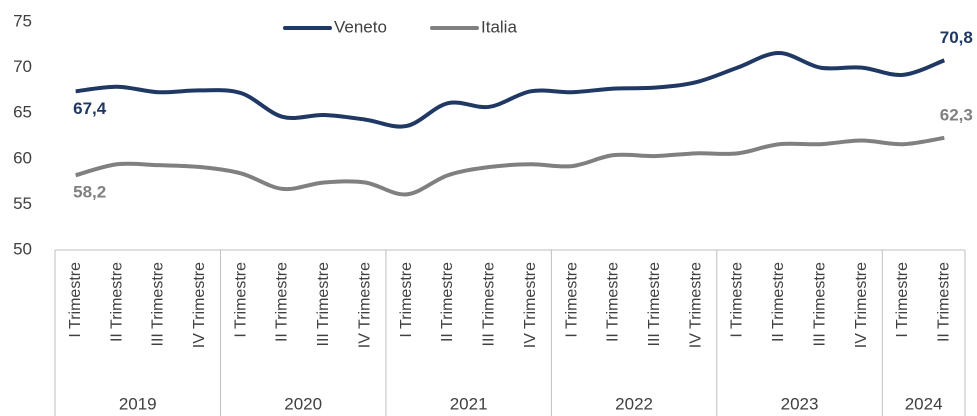 The height and width of the screenshot is (416, 977). Describe the element at coordinates (90, 108) in the screenshot. I see `value-label: 67,4` at that location.